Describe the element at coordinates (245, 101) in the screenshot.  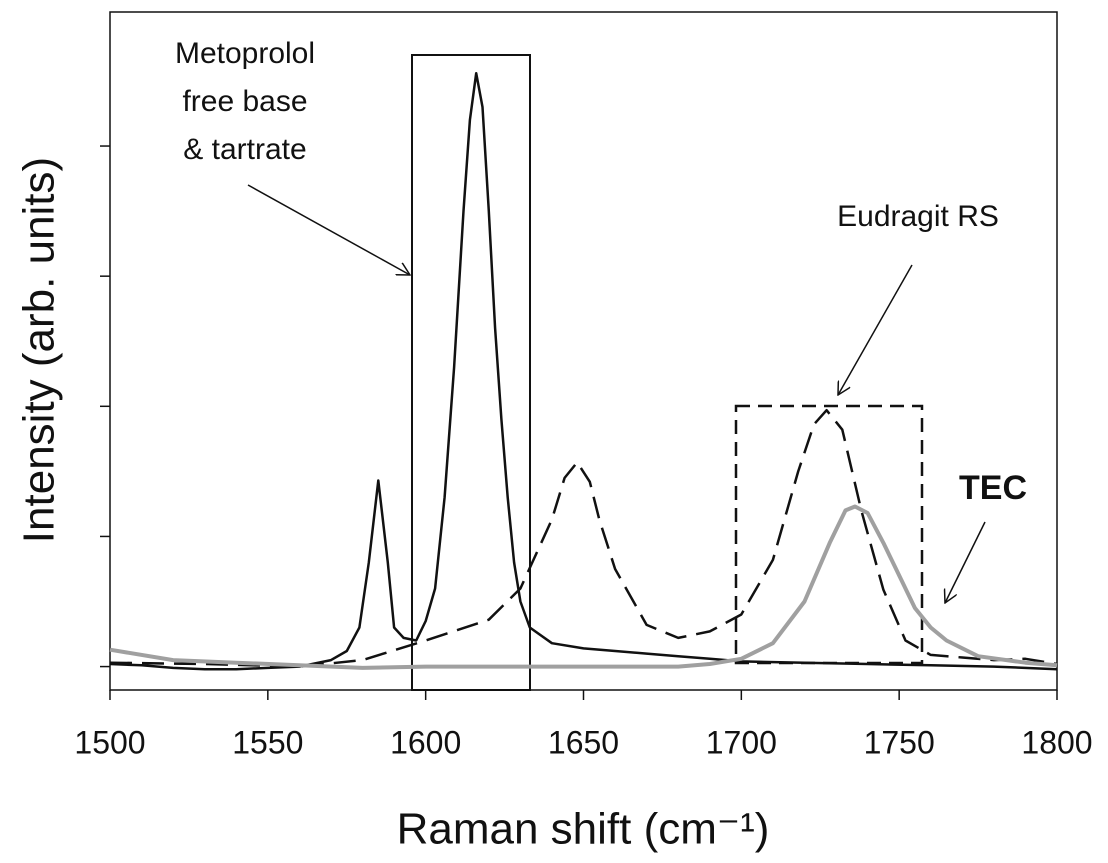
I see `annotation: Metoprolol free base & tartrate` at that location.